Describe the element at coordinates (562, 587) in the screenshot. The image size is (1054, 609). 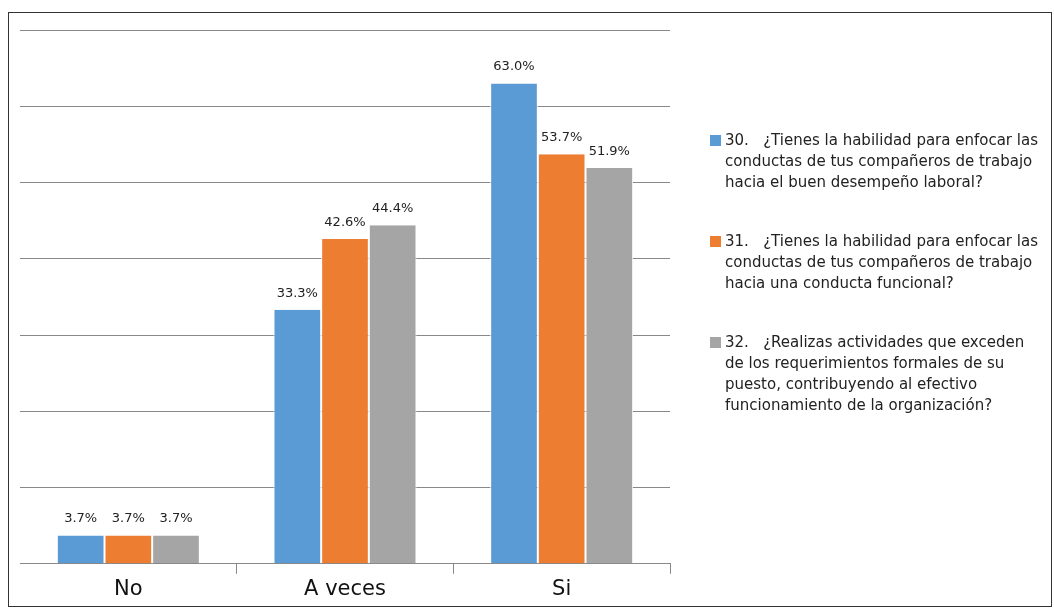
I see `x-tick-label: Si` at that location.